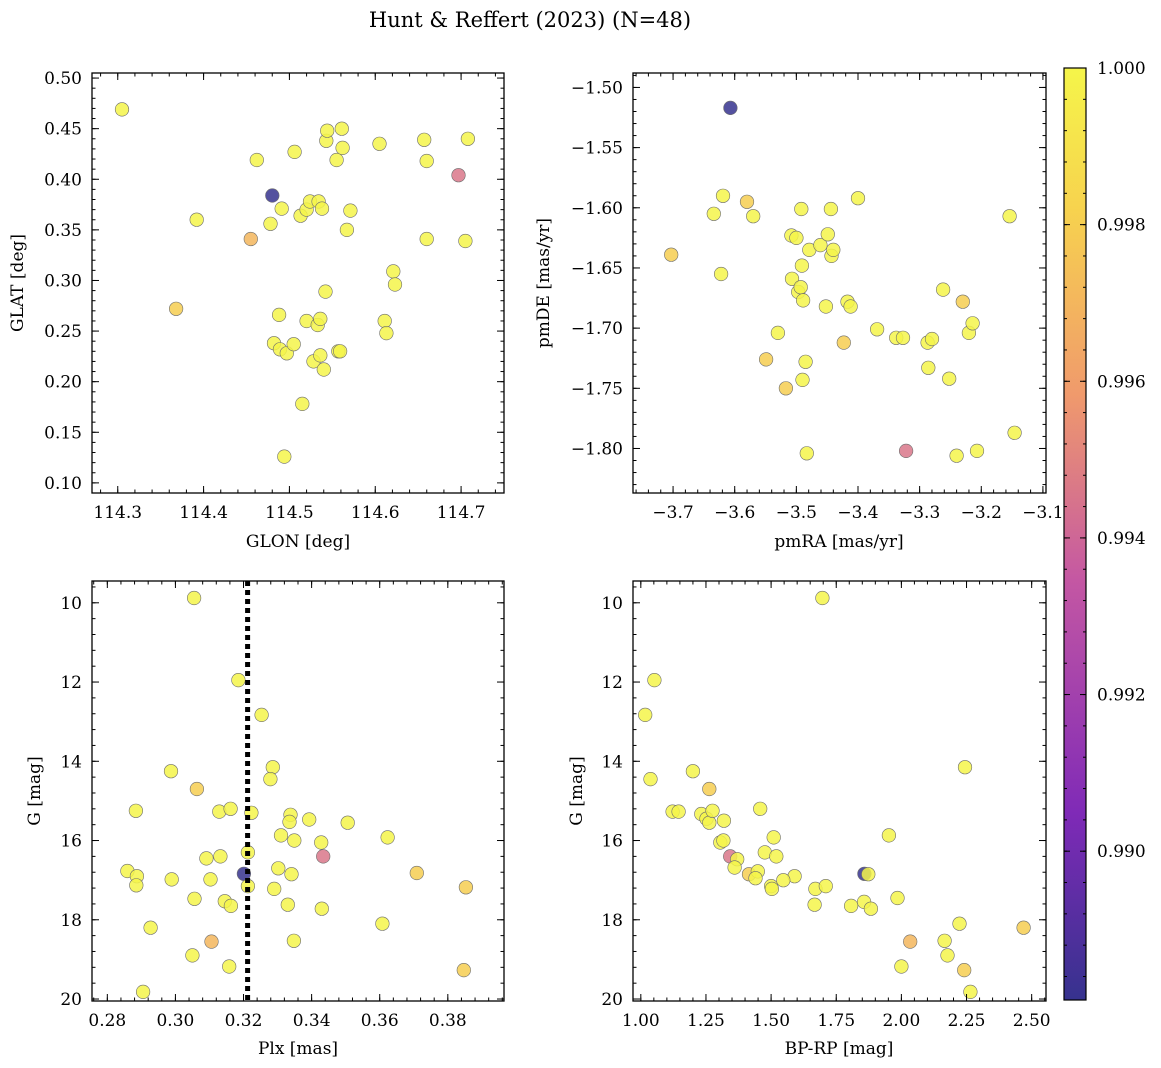  Describe the element at coordinates (63, 433) in the screenshot. I see `y-tick-label: 0.15` at that location.